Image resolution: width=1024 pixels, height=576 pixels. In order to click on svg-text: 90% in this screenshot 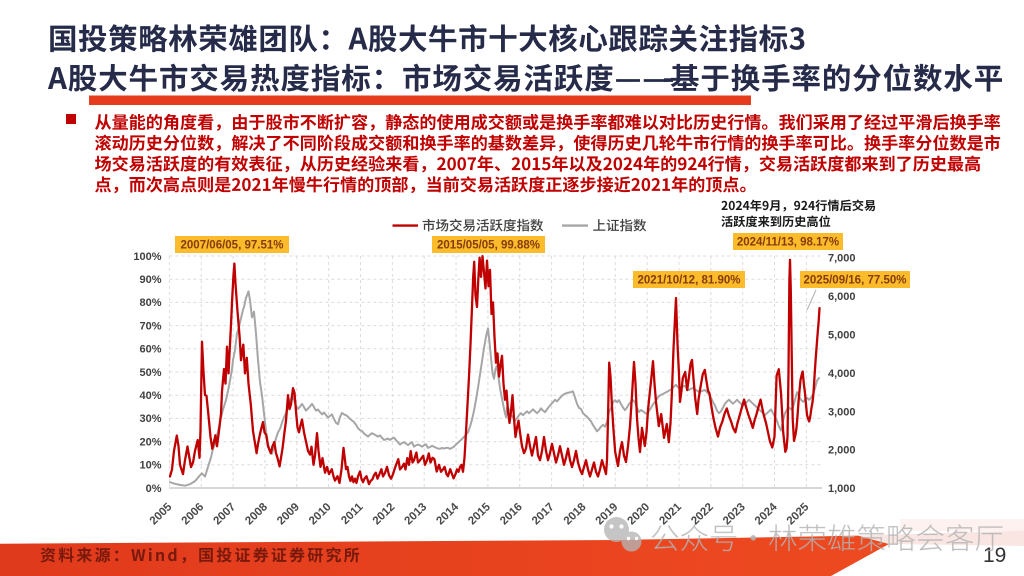, I will do `click(150, 280)`.